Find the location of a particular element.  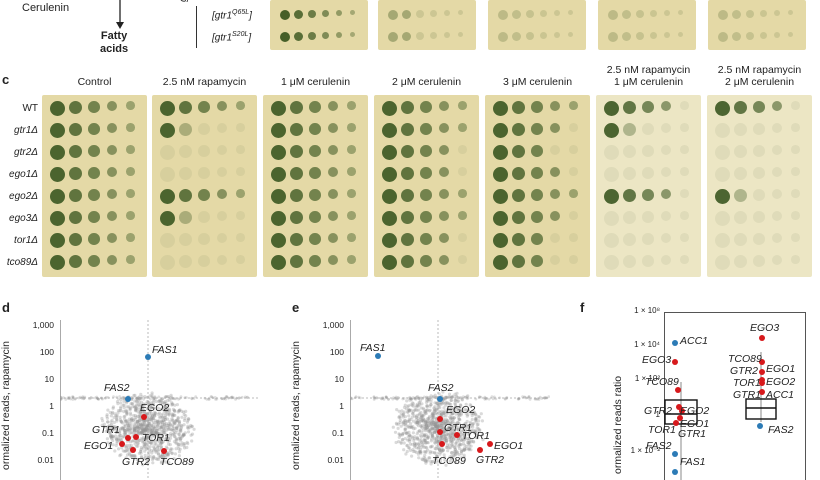

cerulenin-label: Cerulenin is located at coordinates (46, 8).